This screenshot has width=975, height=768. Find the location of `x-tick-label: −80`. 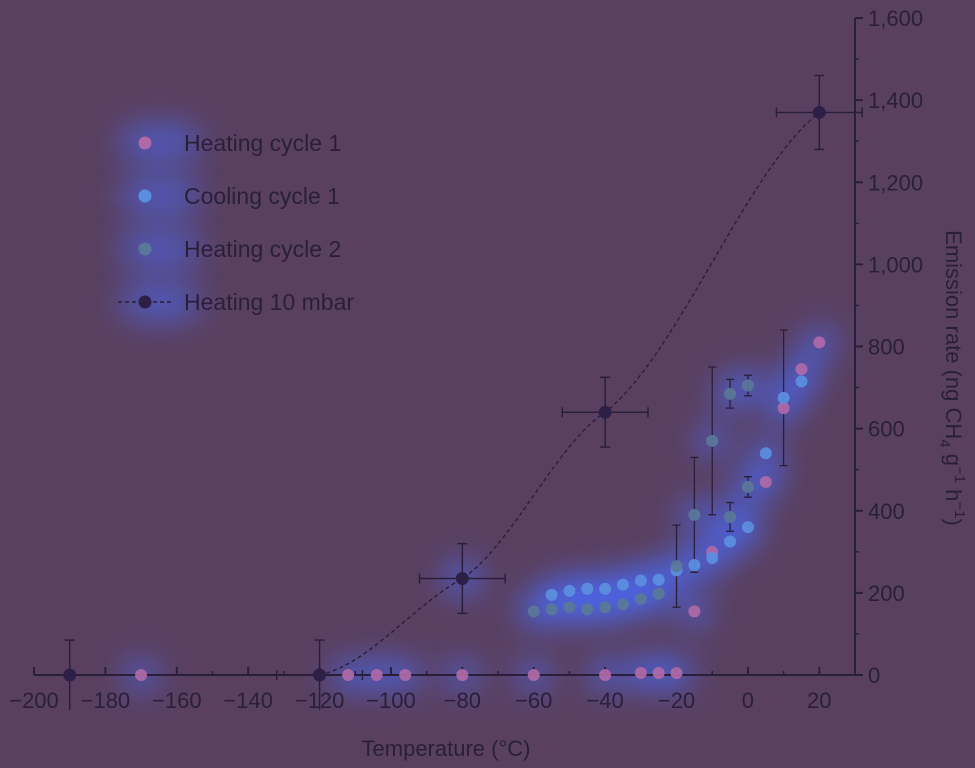

x-tick-label: −80 is located at coordinates (462, 700).